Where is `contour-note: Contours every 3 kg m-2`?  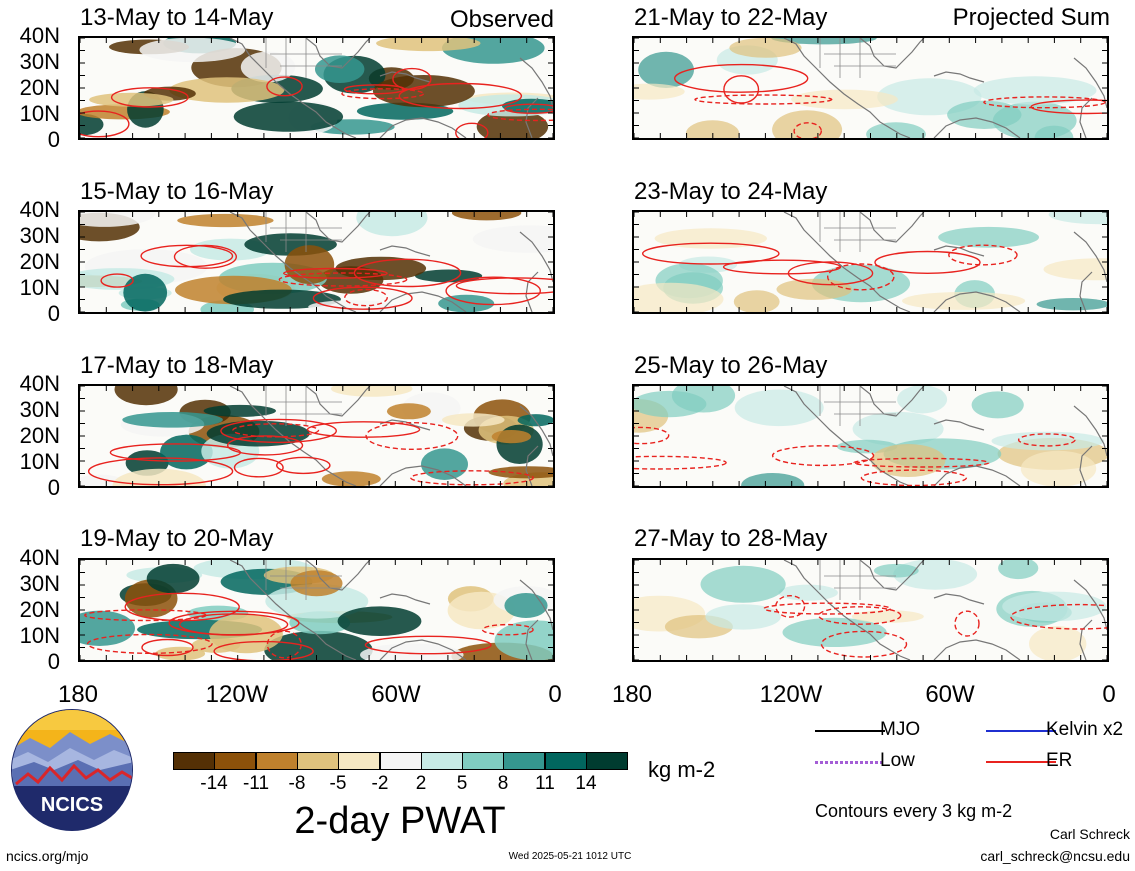
contour-note: Contours every 3 kg m-2 is located at coordinates (914, 811).